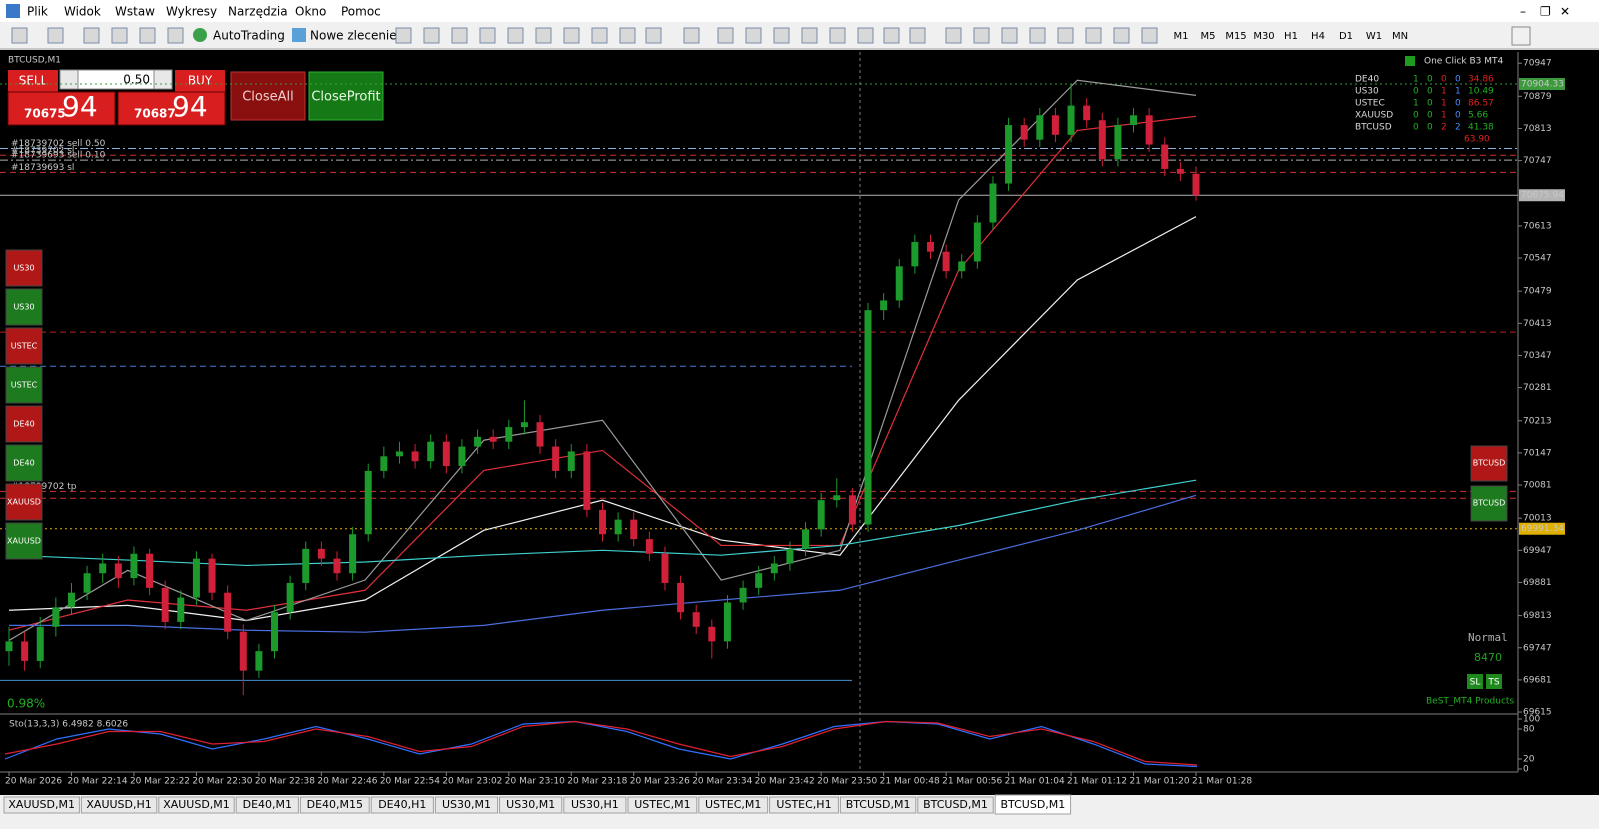 The height and width of the screenshot is (829, 1599). Describe the element at coordinates (37, 12) in the screenshot. I see `menu-item: Plik` at that location.